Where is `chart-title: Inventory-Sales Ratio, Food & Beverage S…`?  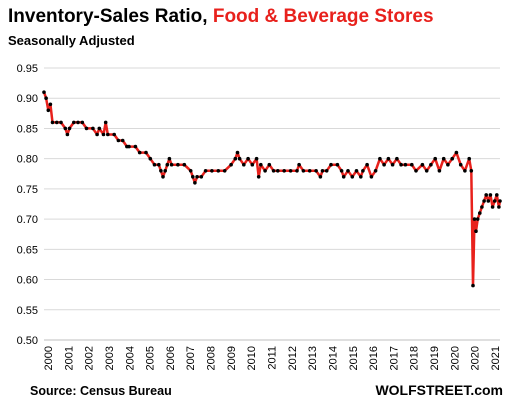
chart-title: Inventory-Sales Ratio, Food & Beverage S… is located at coordinates (221, 17).